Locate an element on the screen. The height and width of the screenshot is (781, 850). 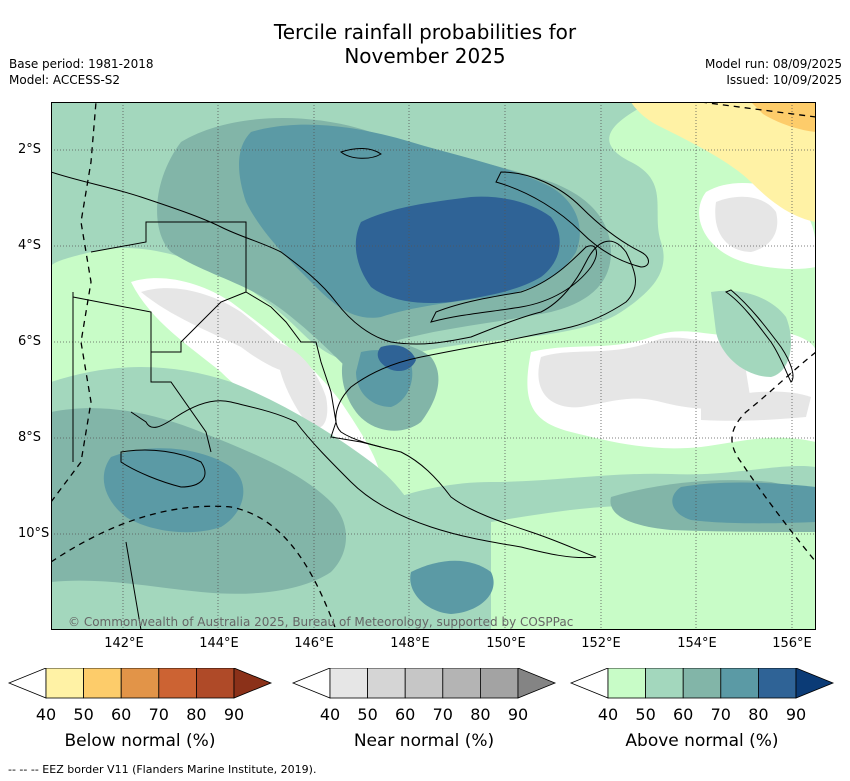
lon-tick-152: 152°E is located at coordinates (601, 643).